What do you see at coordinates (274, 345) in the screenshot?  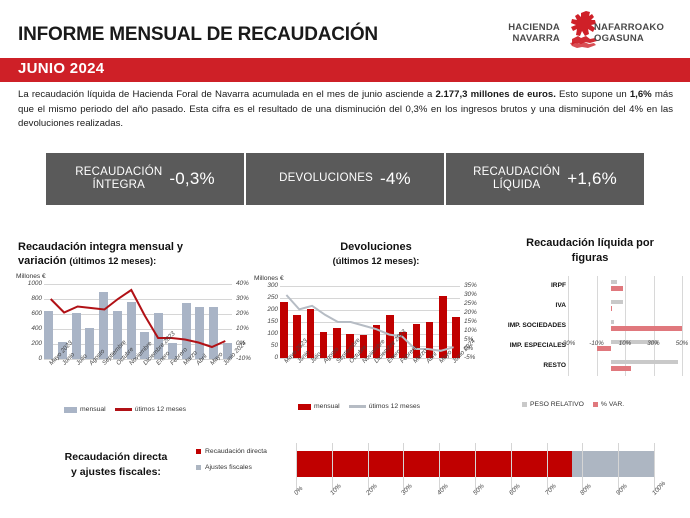 I see `y-axis-tick: 50` at bounding box center [274, 345].